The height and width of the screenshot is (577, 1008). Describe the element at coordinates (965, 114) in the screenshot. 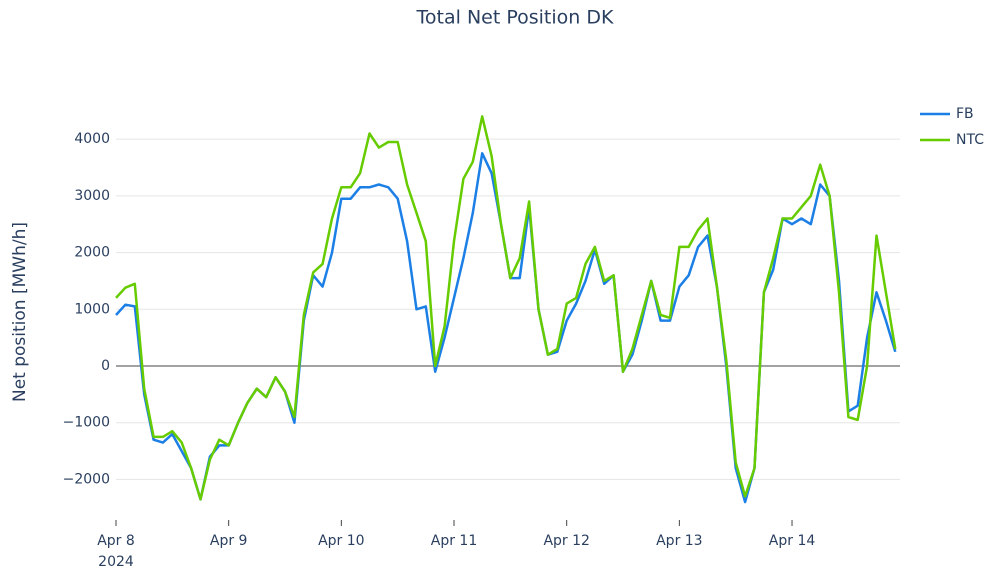

I see `legend-label: FB` at that location.